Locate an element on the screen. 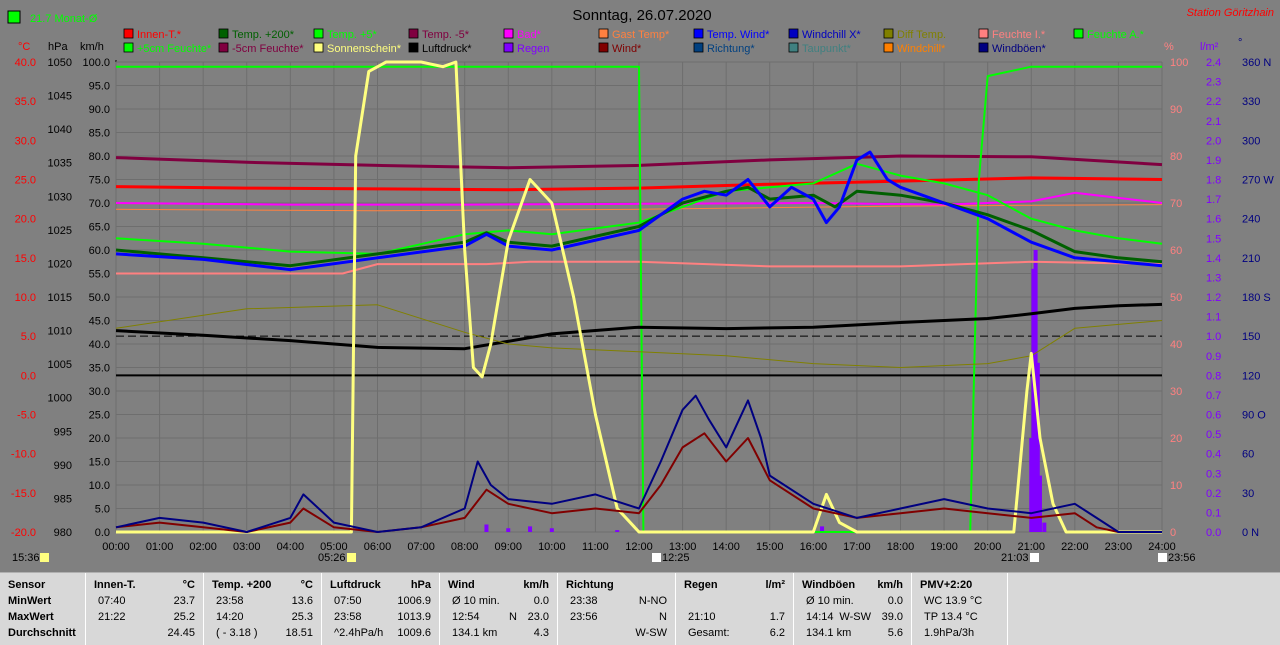 The width and height of the screenshot is (1280, 645). footer-col-header: Windböen km/h is located at coordinates (852, 587).